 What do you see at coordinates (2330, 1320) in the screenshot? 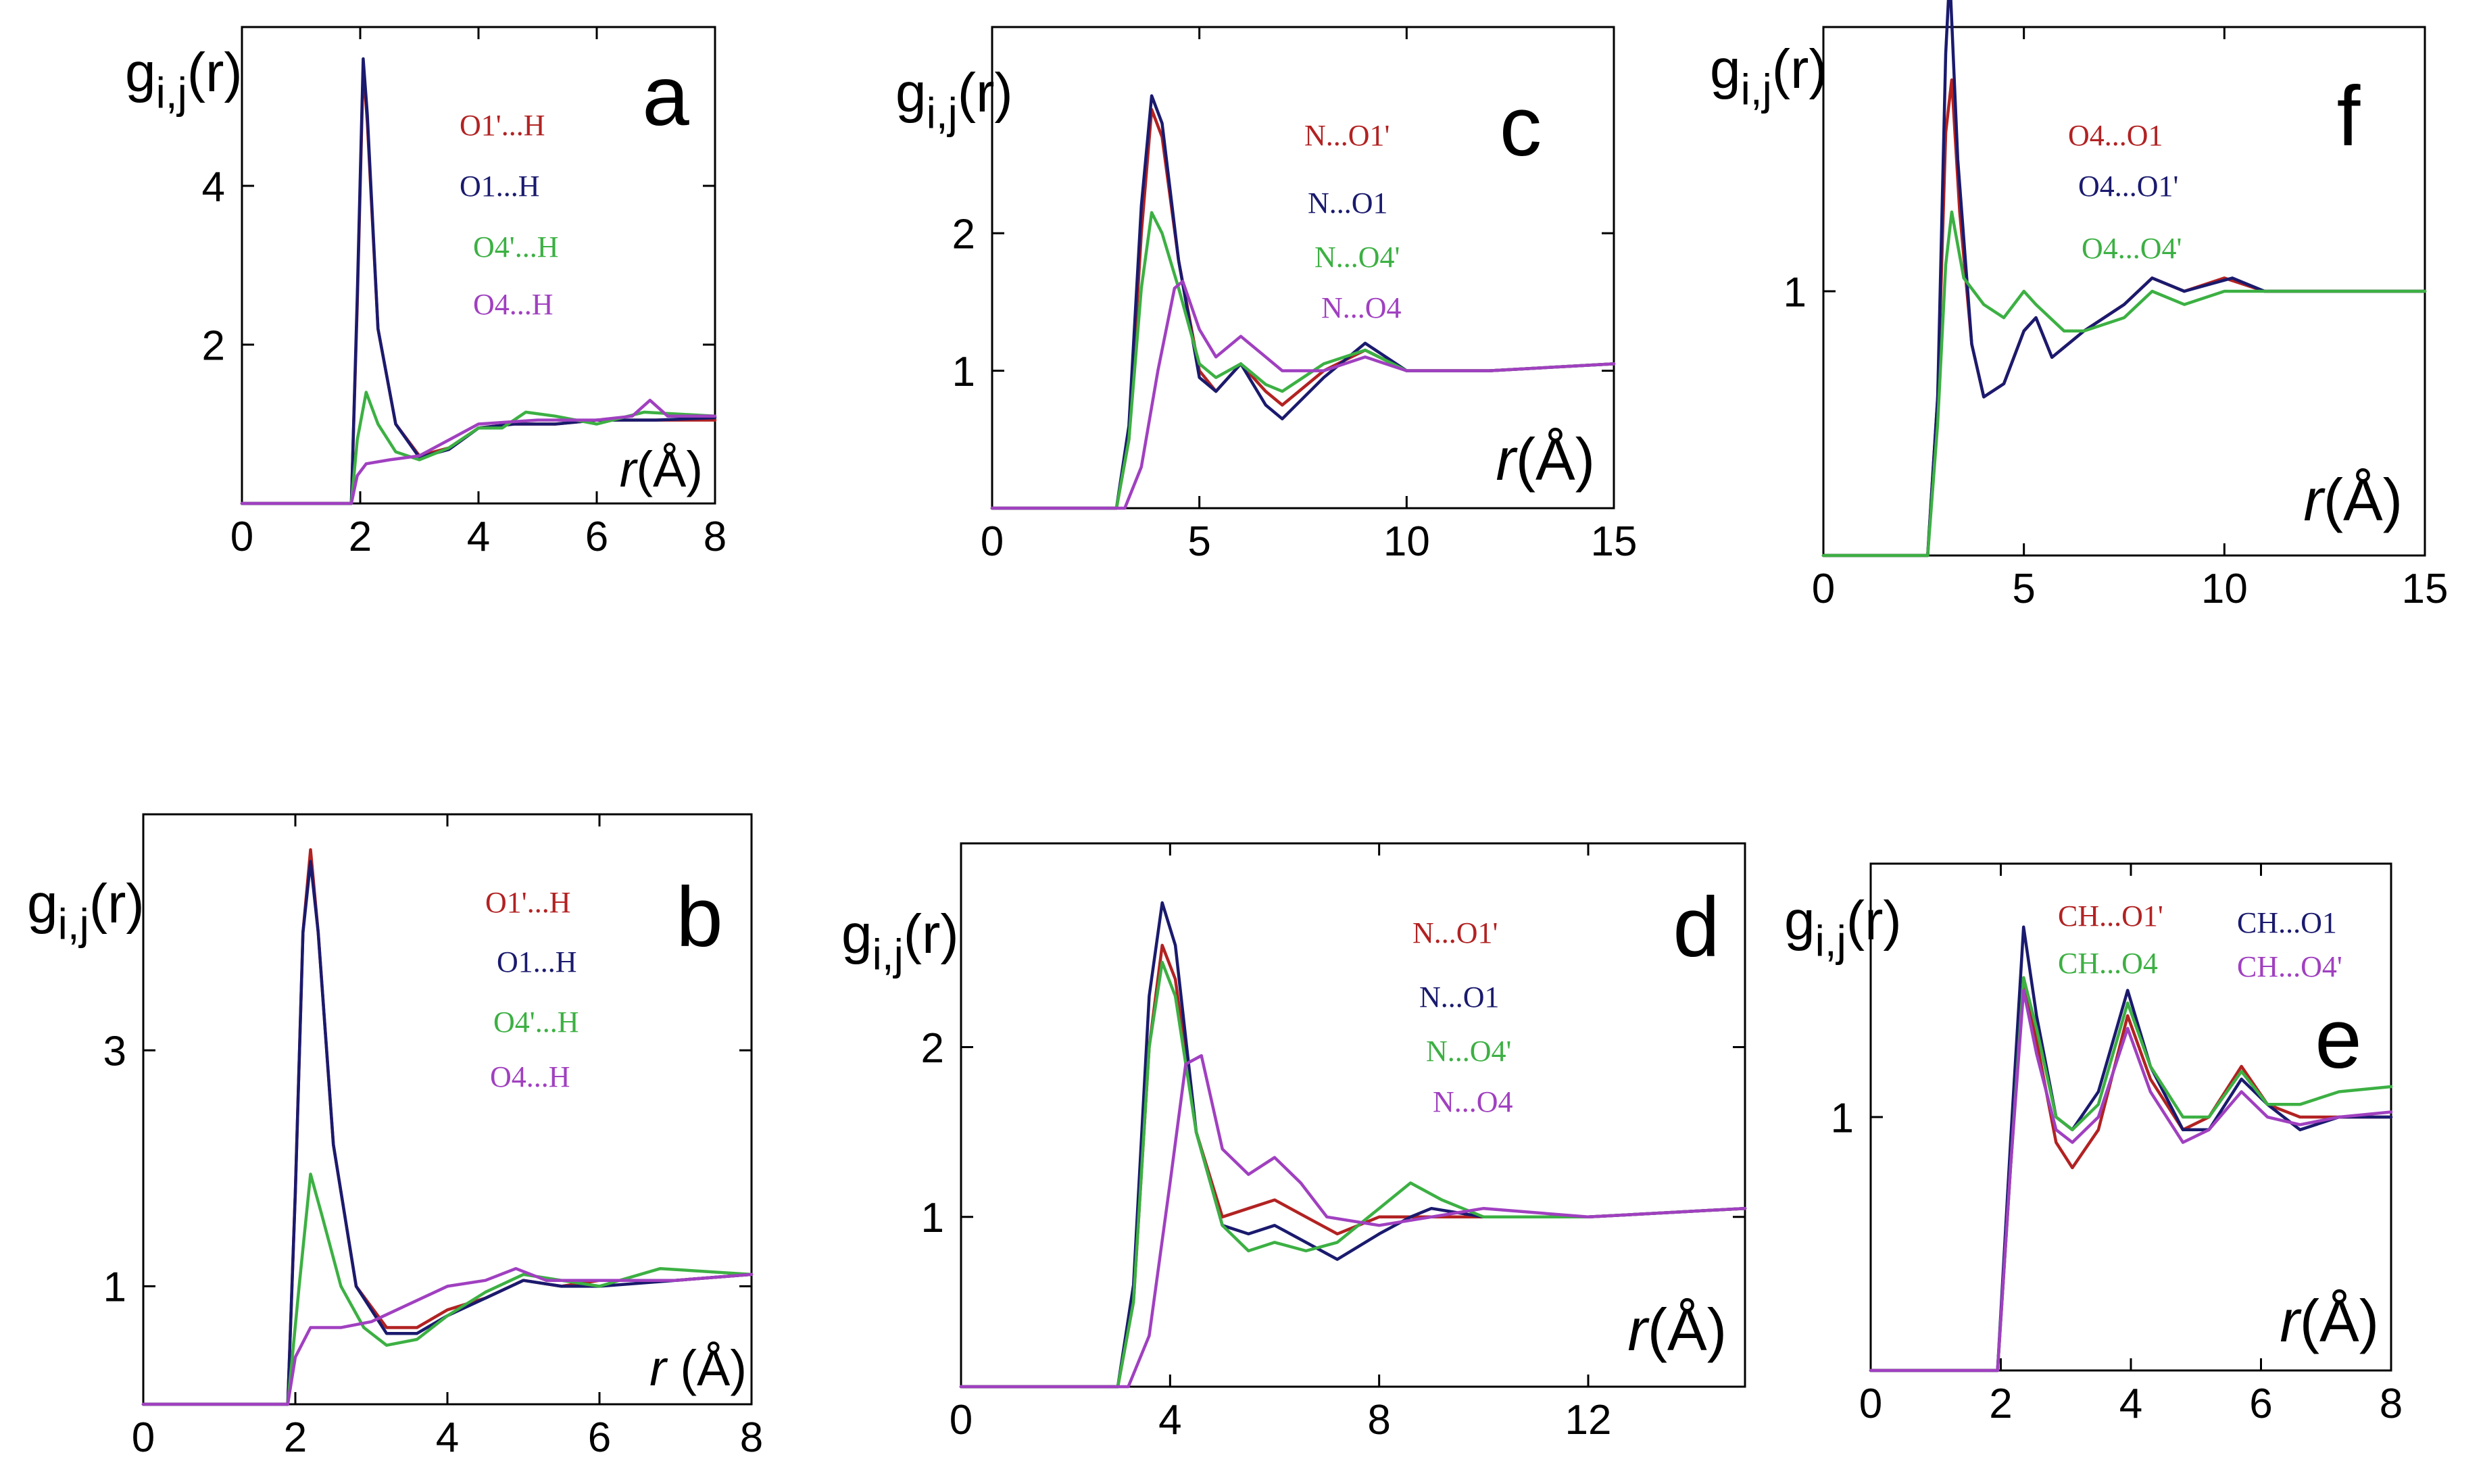
I see `x-axis-label-e: r(Å)` at bounding box center [2330, 1320].